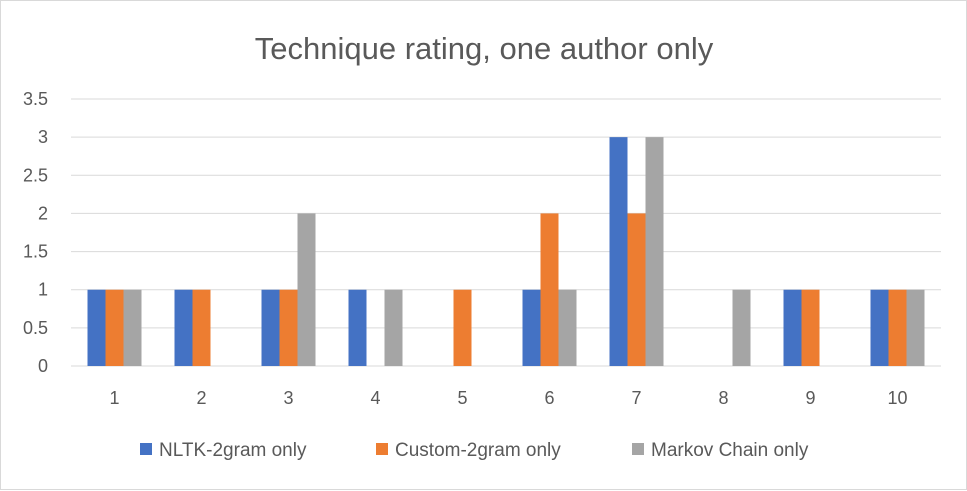 This screenshot has width=967, height=491. I want to click on legend-label: NLTK-2gram only, so click(233, 450).